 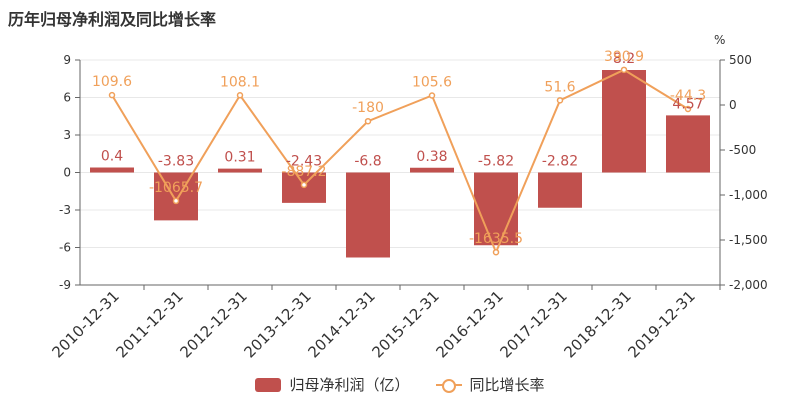 I want to click on bar-value-label: -6.8, so click(x=367, y=162).